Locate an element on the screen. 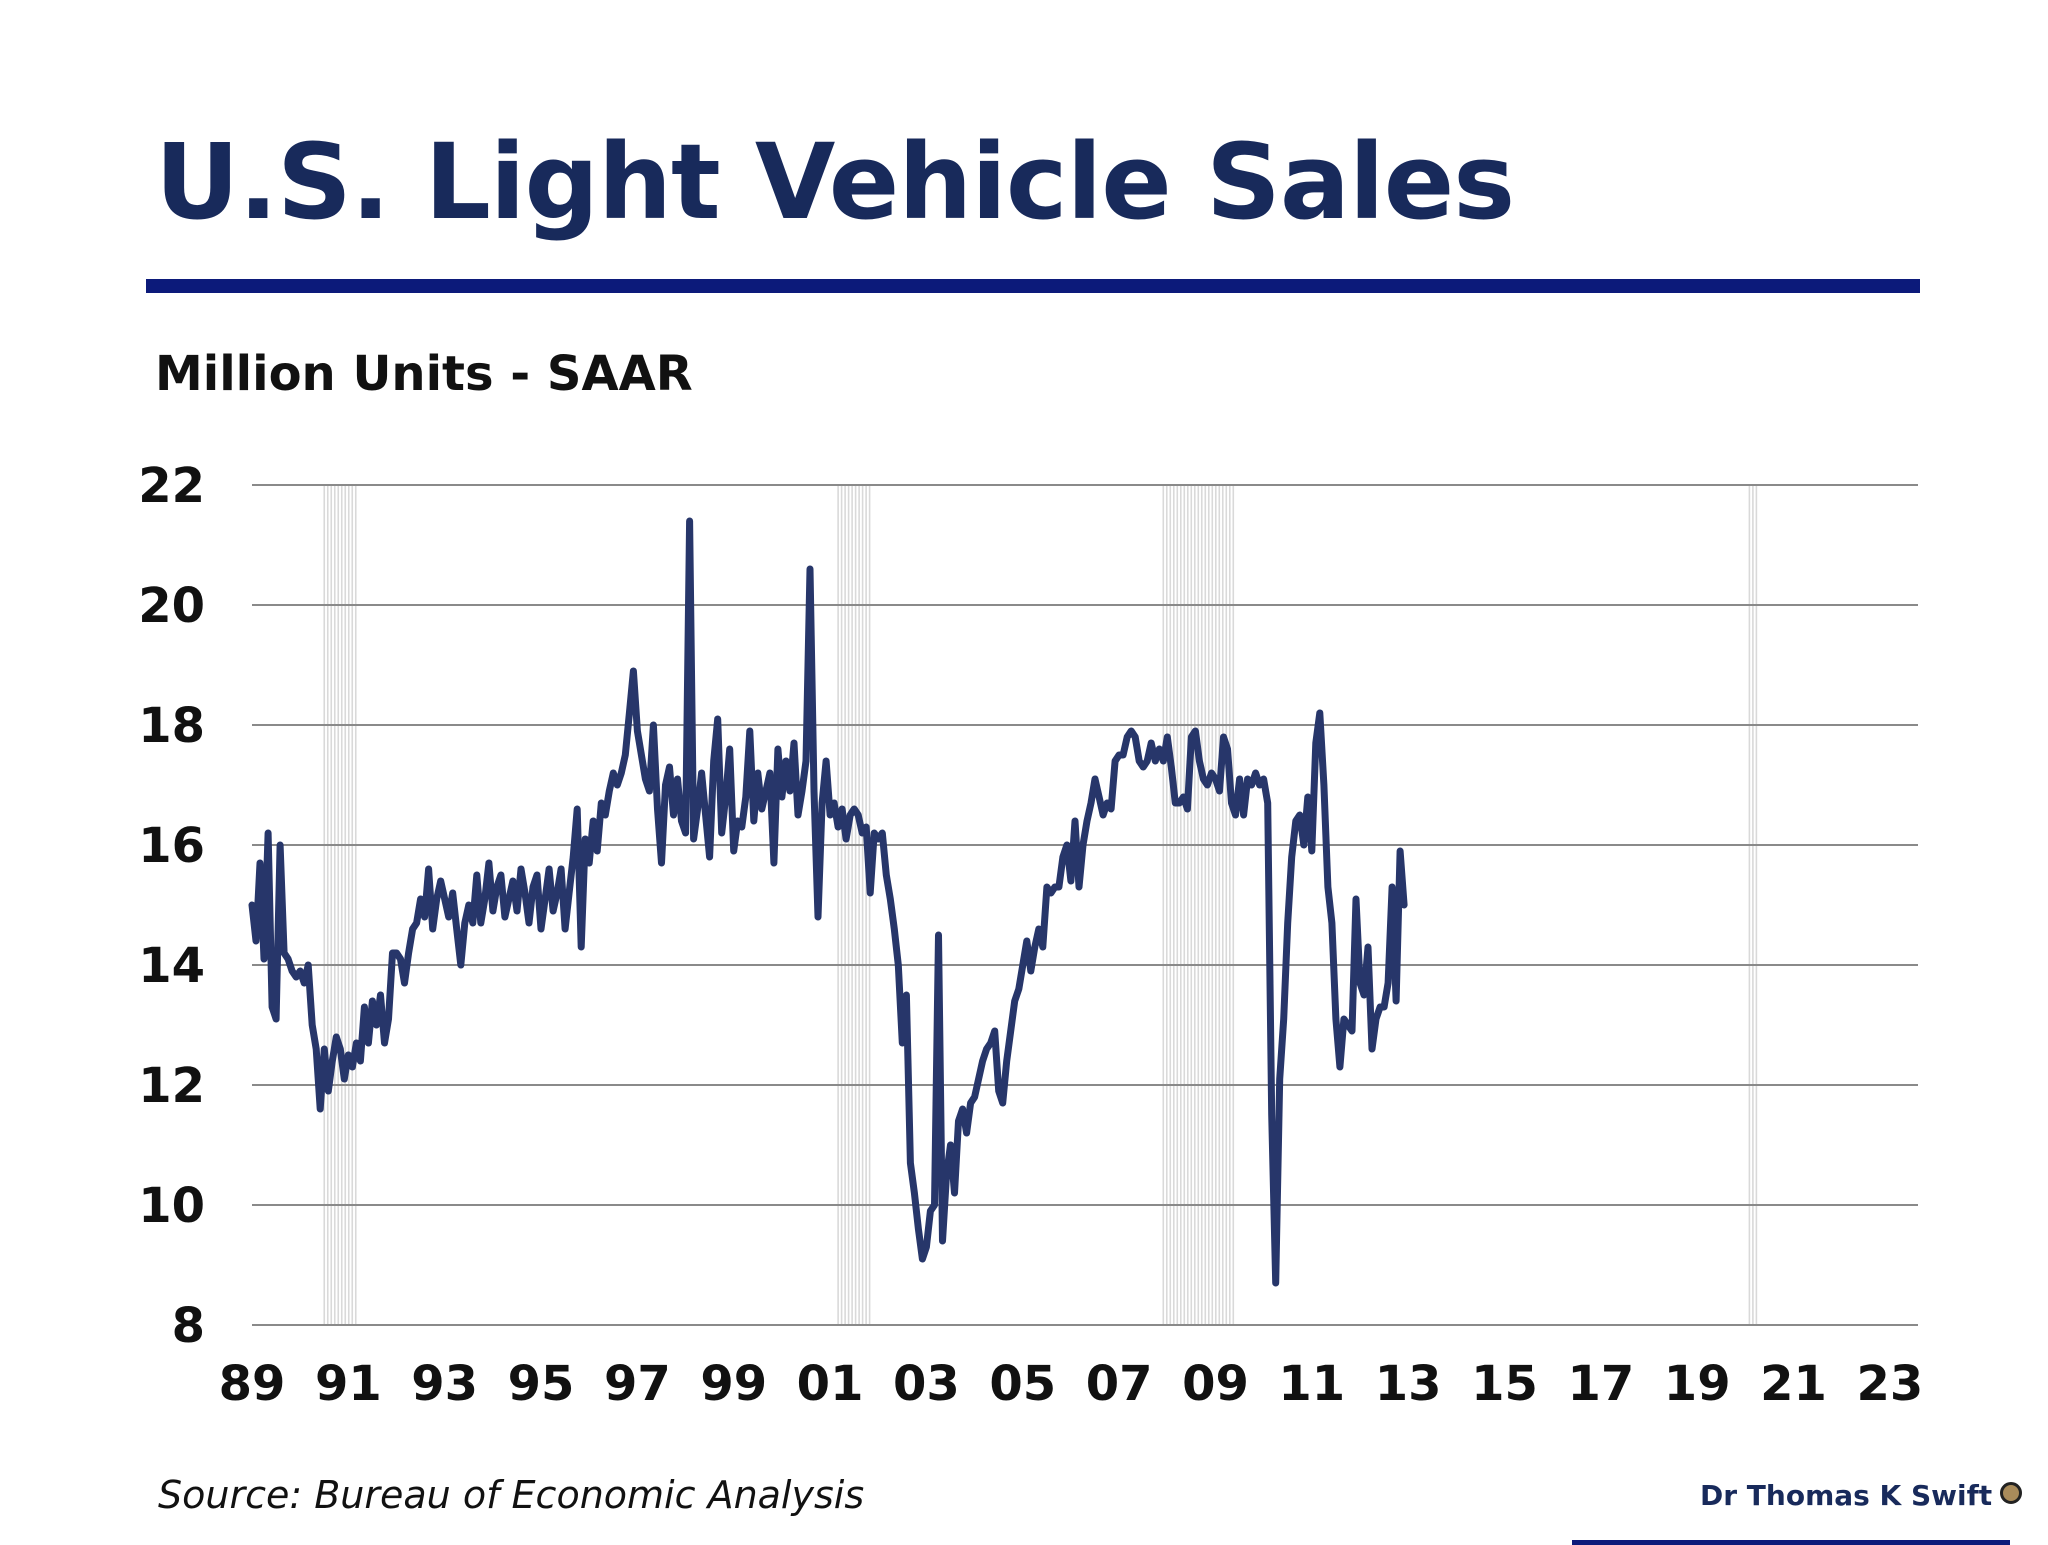  y-tick-label: 20 is located at coordinates (171, 606).